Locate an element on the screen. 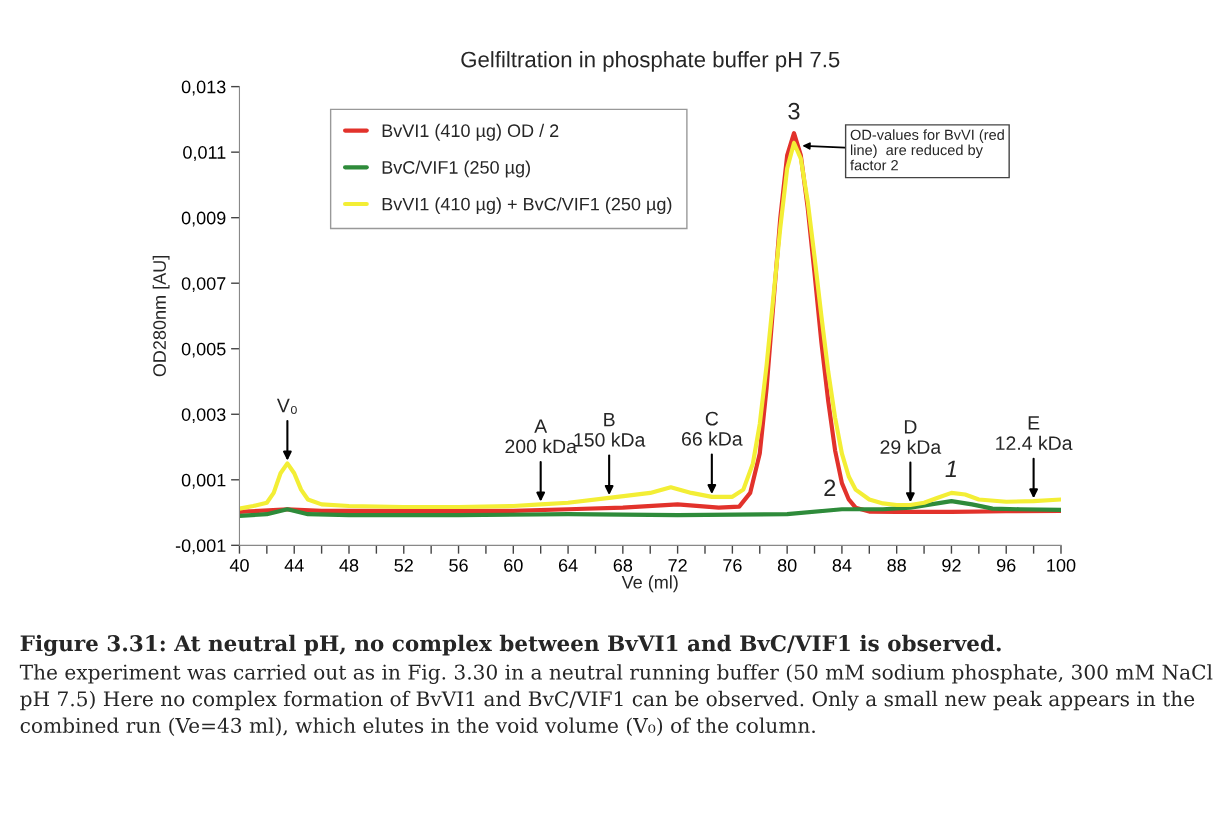 This screenshot has height=825, width=1228. y-tick-label: 0,009 is located at coordinates (203, 219).